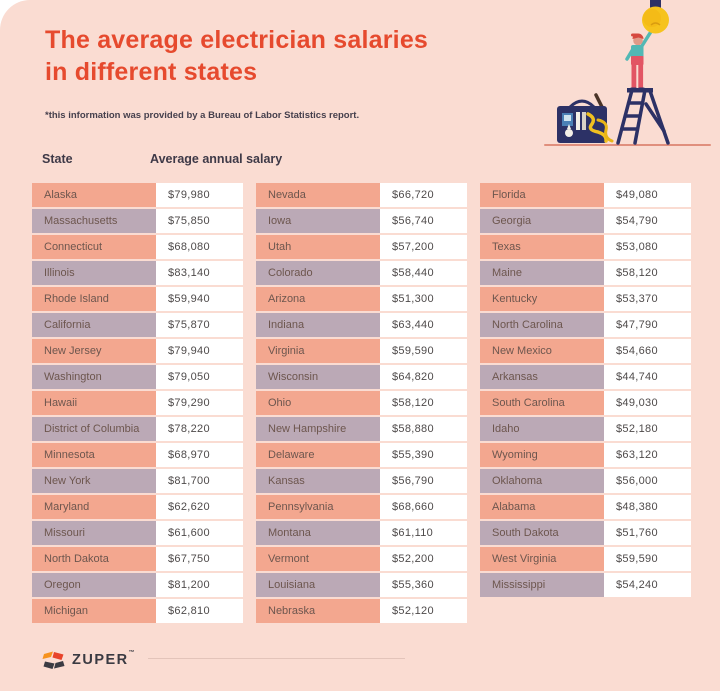  What do you see at coordinates (199, 351) in the screenshot?
I see `salary-cell: $79,940` at bounding box center [199, 351].